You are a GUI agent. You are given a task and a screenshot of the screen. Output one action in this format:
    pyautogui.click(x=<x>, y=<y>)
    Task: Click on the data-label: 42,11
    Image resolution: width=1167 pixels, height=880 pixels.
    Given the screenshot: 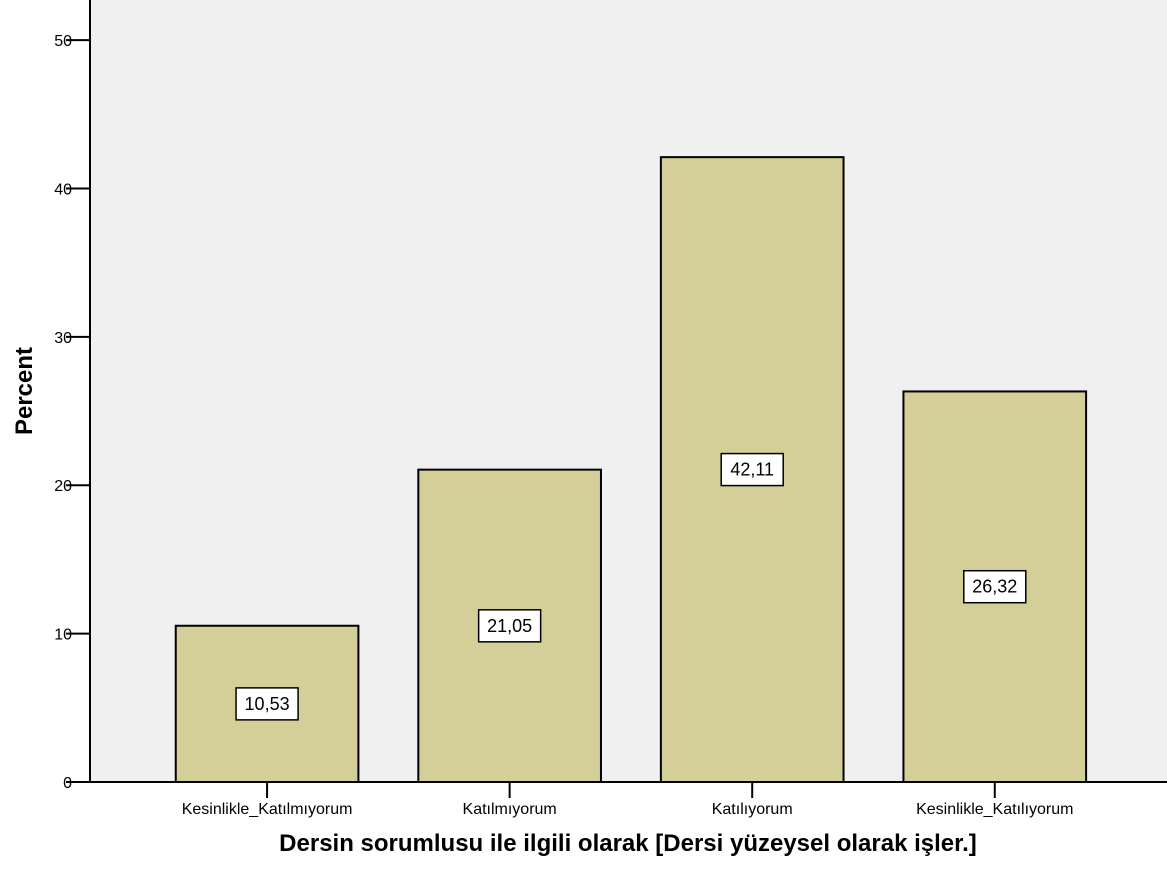 What is the action you would take?
    pyautogui.click(x=752, y=470)
    